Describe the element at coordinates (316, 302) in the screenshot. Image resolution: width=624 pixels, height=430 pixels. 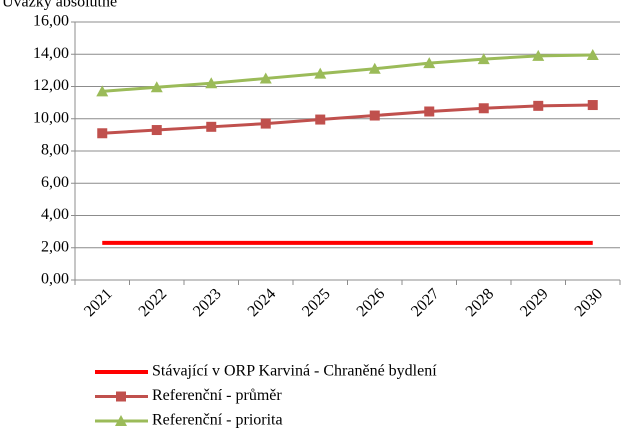
I see `x-tick-label: 2025` at that location.